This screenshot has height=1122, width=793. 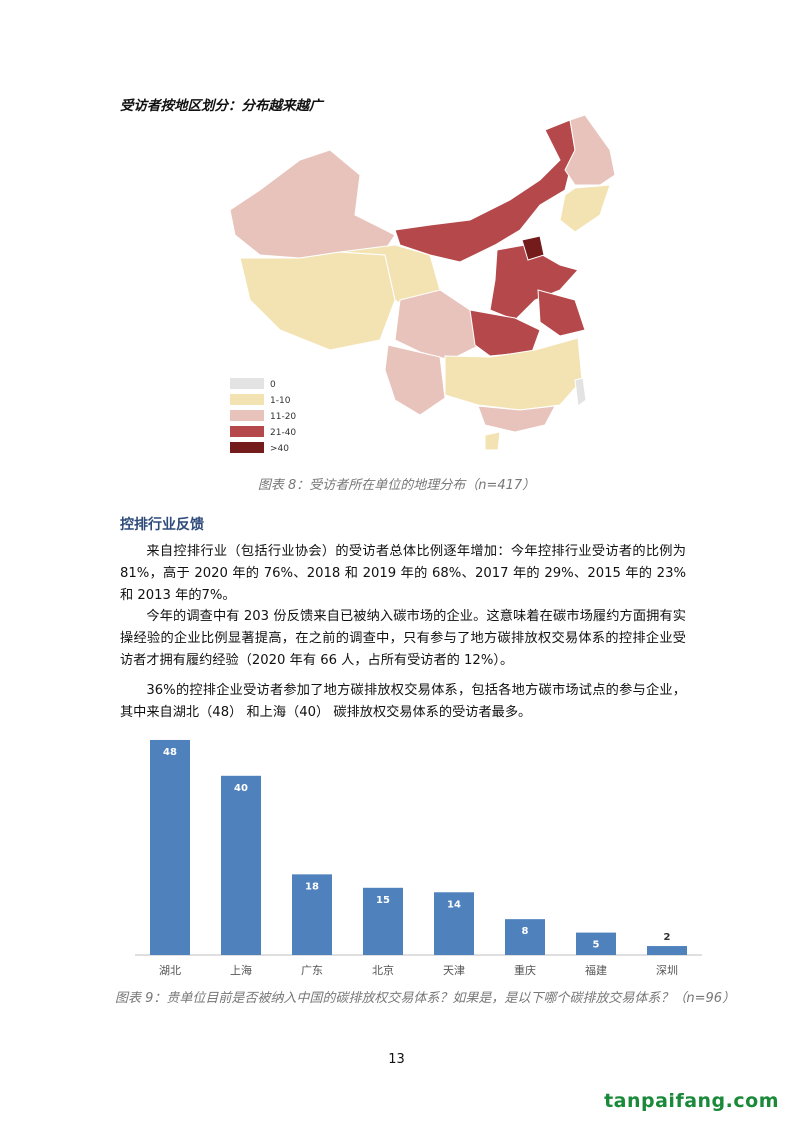 What do you see at coordinates (273, 385) in the screenshot?
I see `legend-label: 0` at bounding box center [273, 385].